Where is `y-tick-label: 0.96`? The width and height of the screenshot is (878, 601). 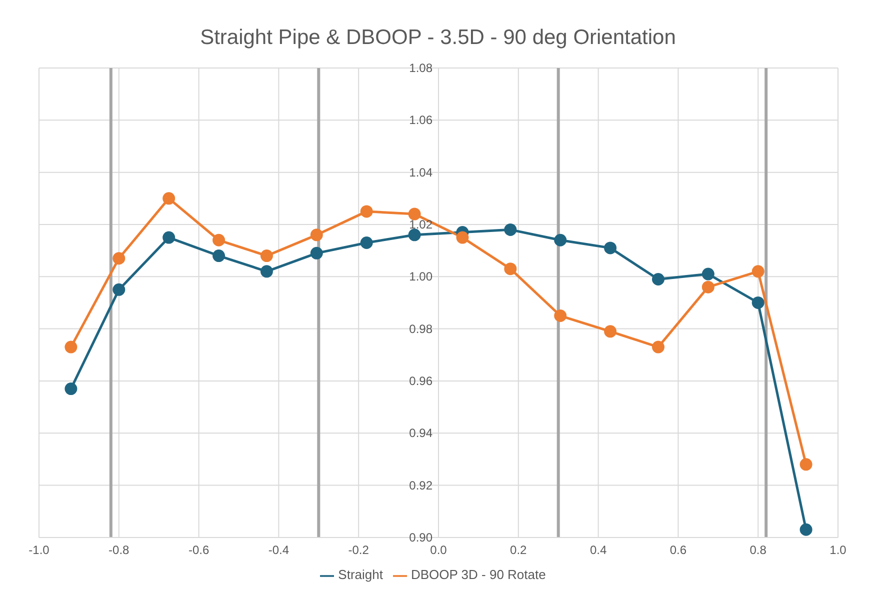
y-tick-label: 0.96 is located at coordinates (421, 381).